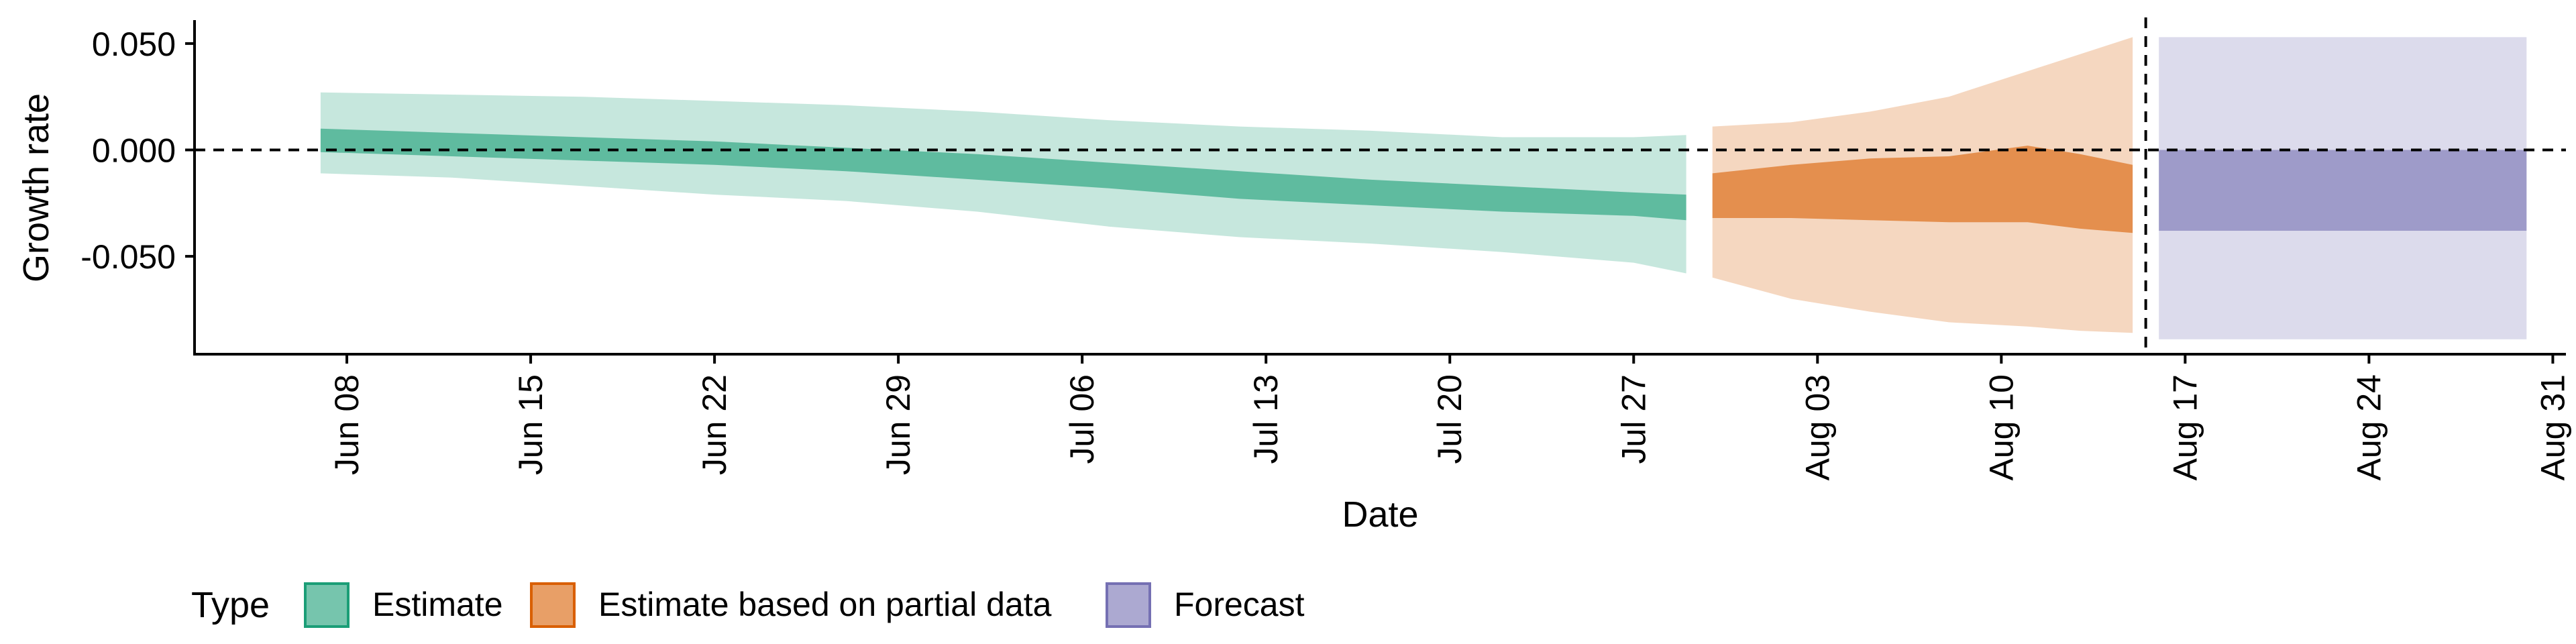 Image resolution: width=2576 pixels, height=644 pixels. What do you see at coordinates (1923, 185) in the screenshot?
I see `series-estimate-based-on-partial-data` at bounding box center [1923, 185].